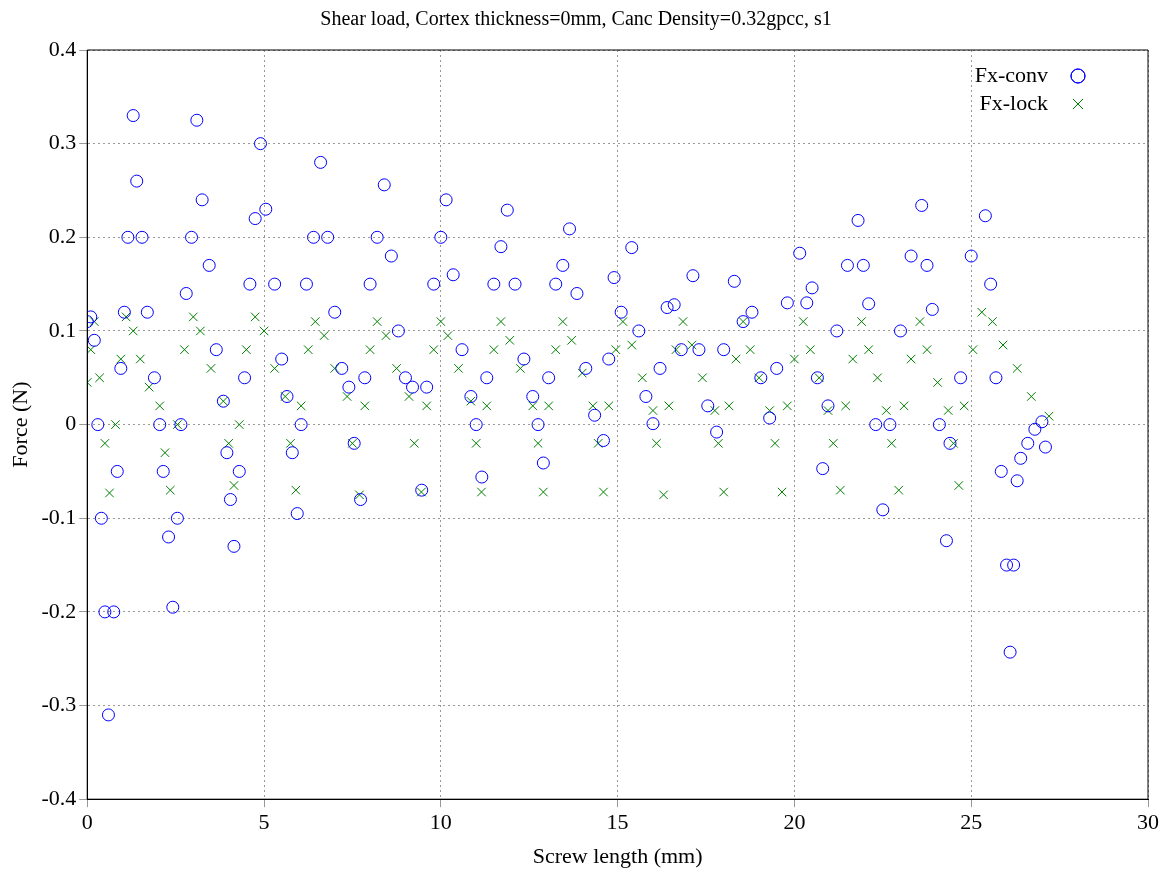 This screenshot has width=1174, height=882. Describe the element at coordinates (71, 423) in the screenshot. I see `y-tick-label: 0` at that location.